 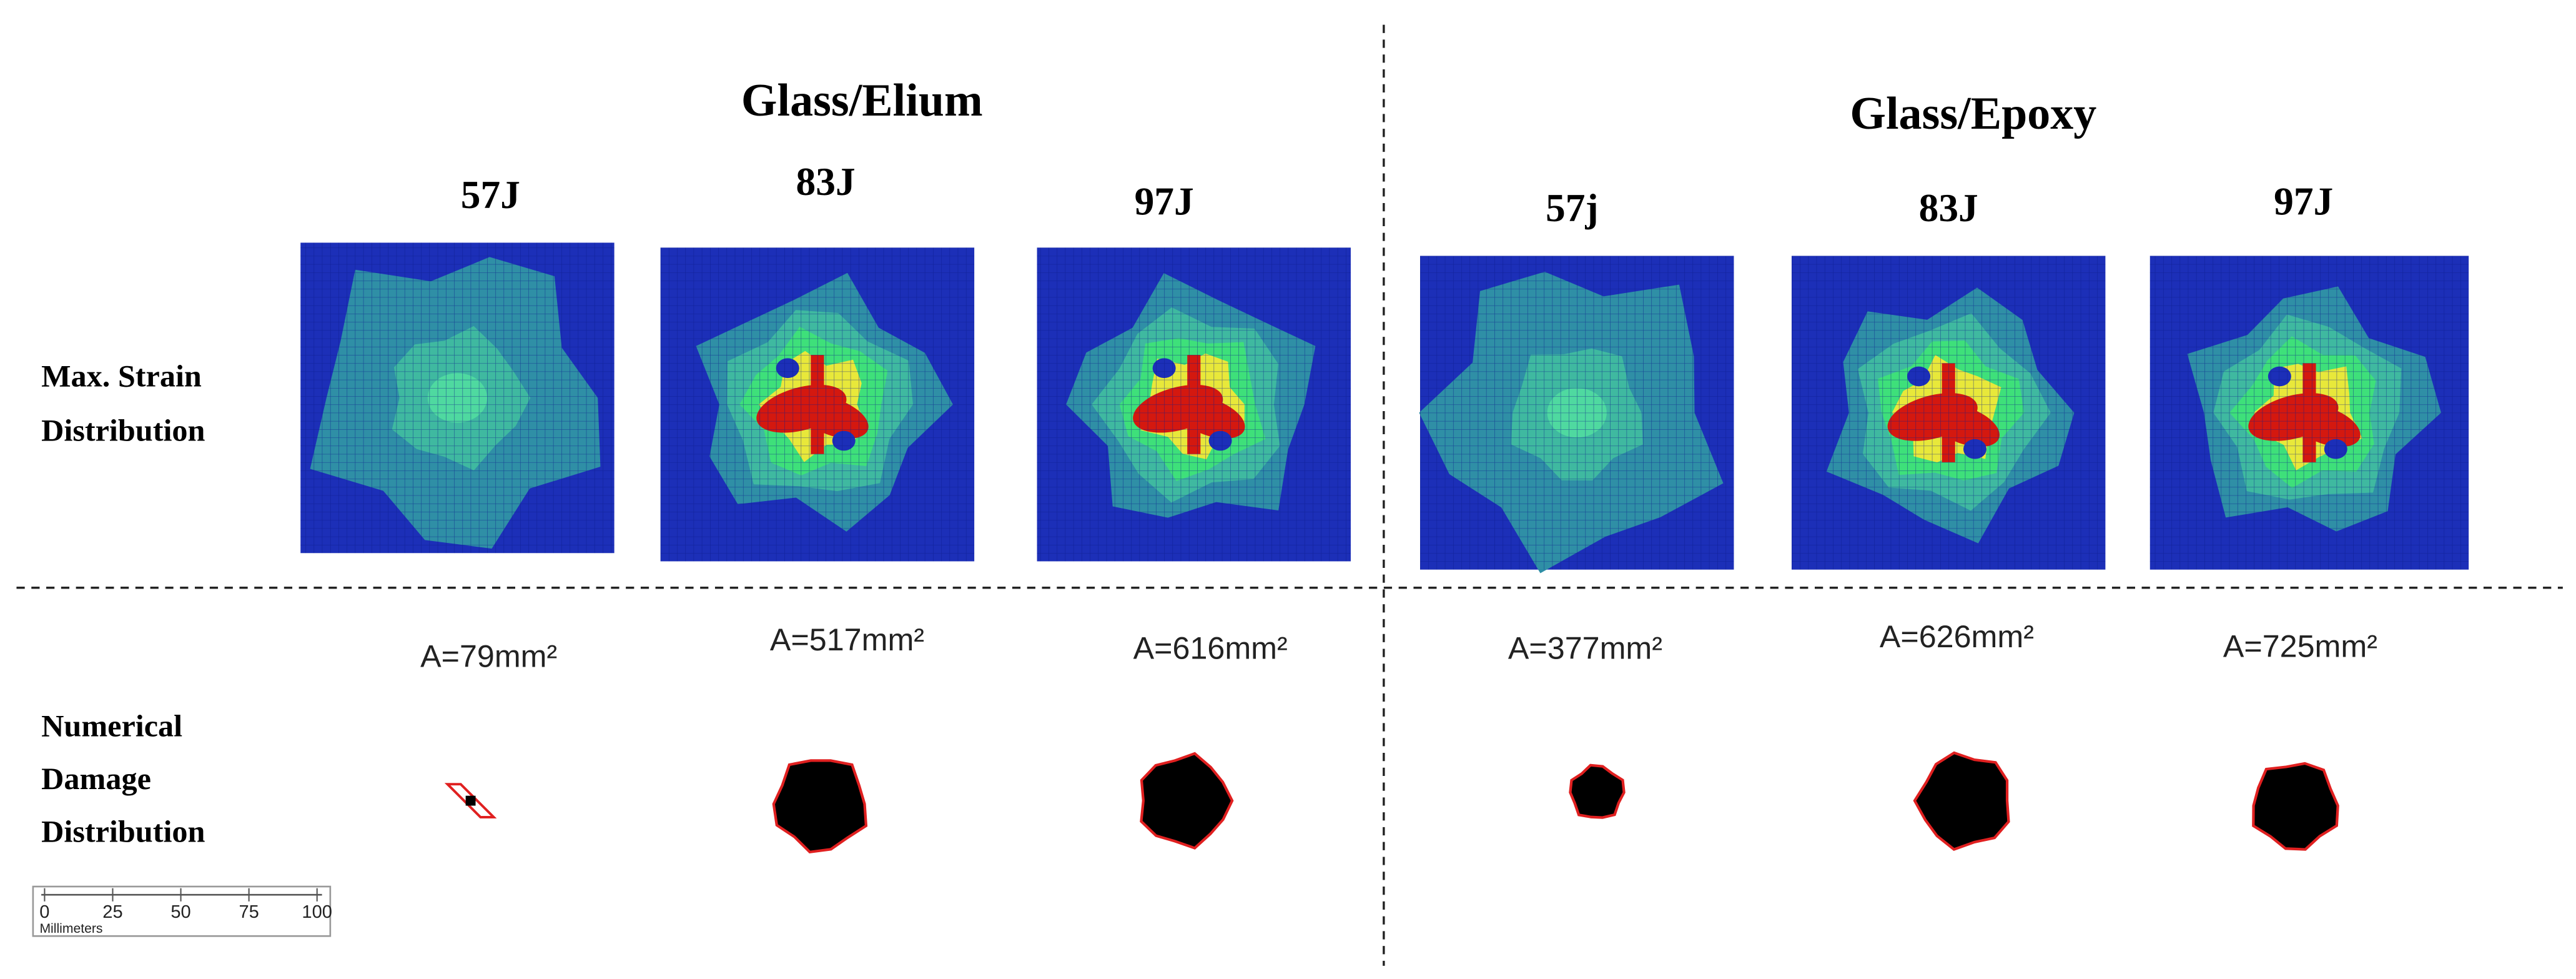 I want to click on area-label: A=725mm², so click(x=2300, y=646).